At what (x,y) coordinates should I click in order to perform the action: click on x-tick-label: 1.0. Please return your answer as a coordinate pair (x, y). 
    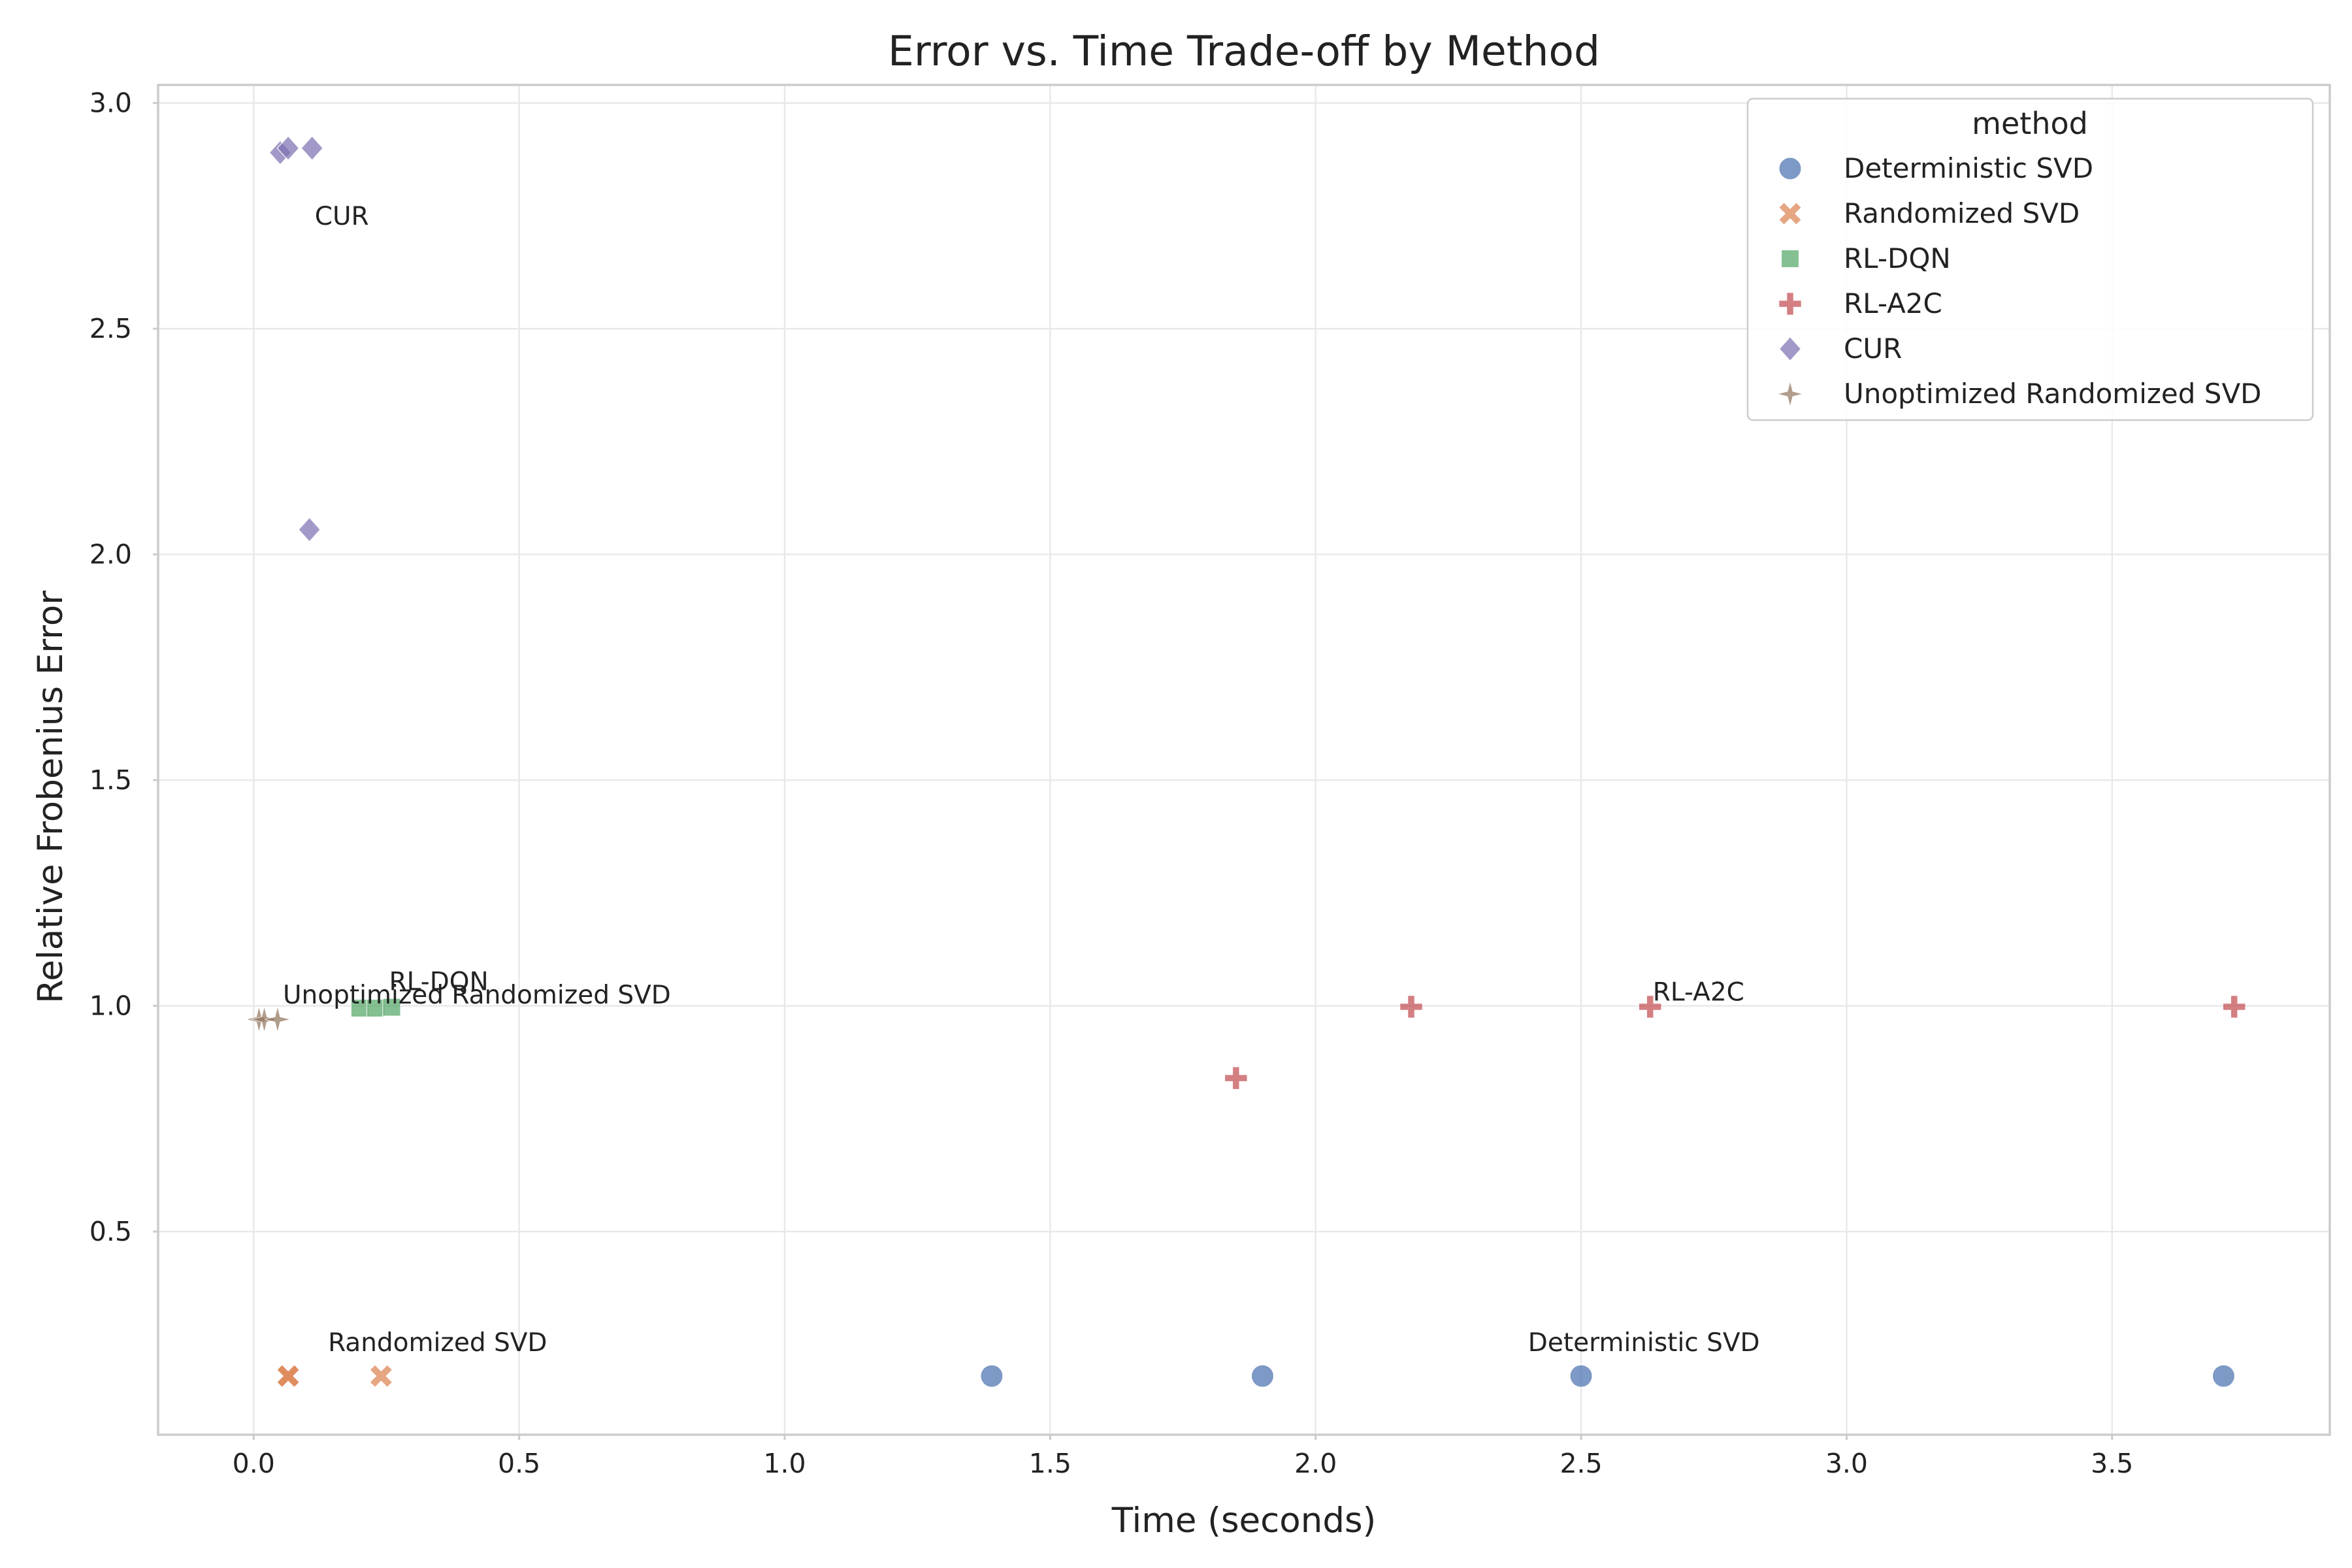
    Looking at the image, I should click on (784, 1463).